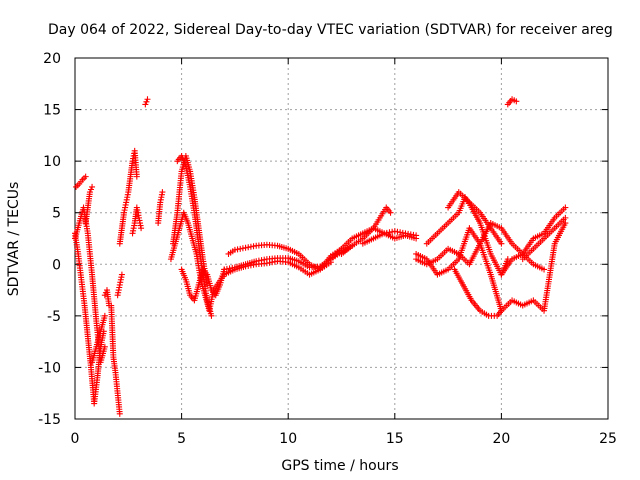  I want to click on x-tick-label: 20, so click(501, 439).